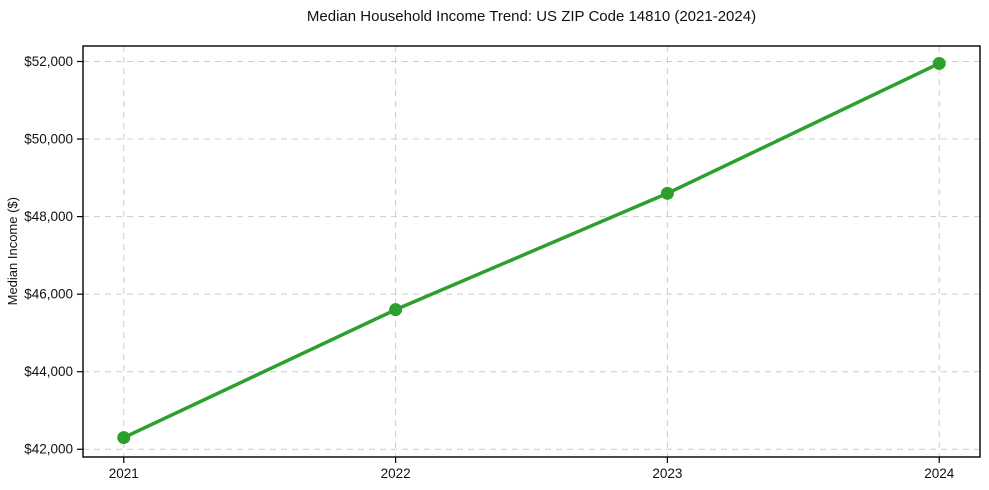  I want to click on y-tick-label: $48,000, so click(48, 216).